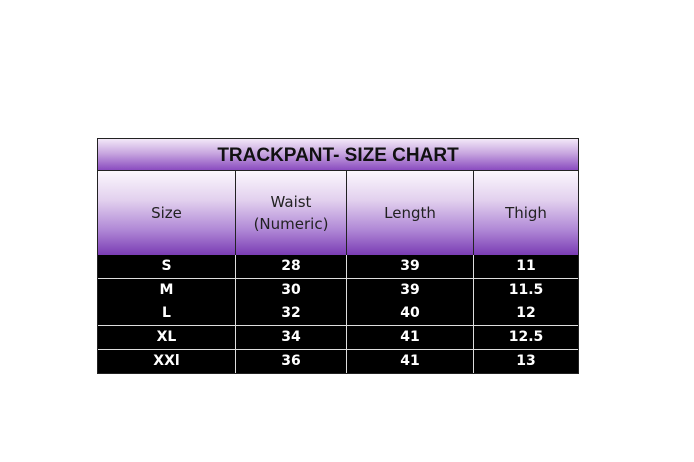 This screenshot has height=462, width=694. Describe the element at coordinates (291, 313) in the screenshot. I see `table-cell: 32` at that location.